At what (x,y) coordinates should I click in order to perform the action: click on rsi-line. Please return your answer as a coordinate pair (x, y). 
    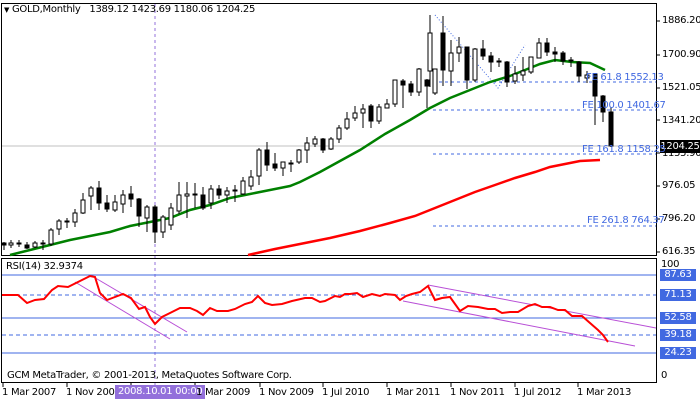
    Looking at the image, I should click on (305, 308).